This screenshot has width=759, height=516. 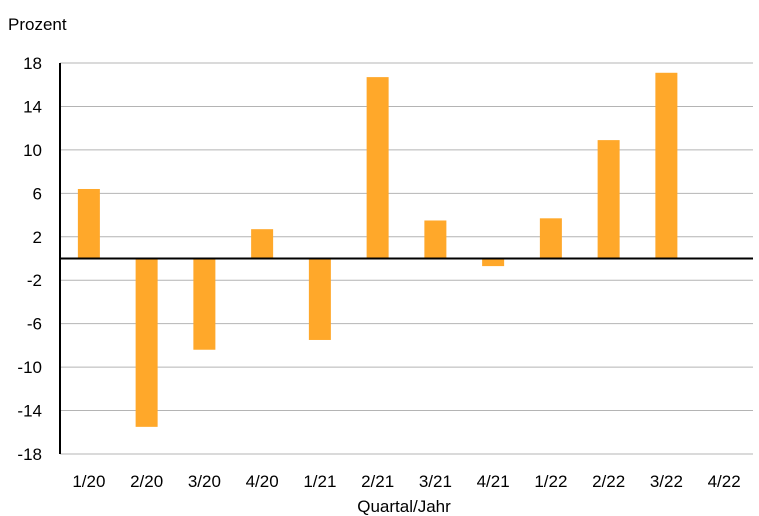 I want to click on y-tick-label: -6, so click(x=34, y=324).